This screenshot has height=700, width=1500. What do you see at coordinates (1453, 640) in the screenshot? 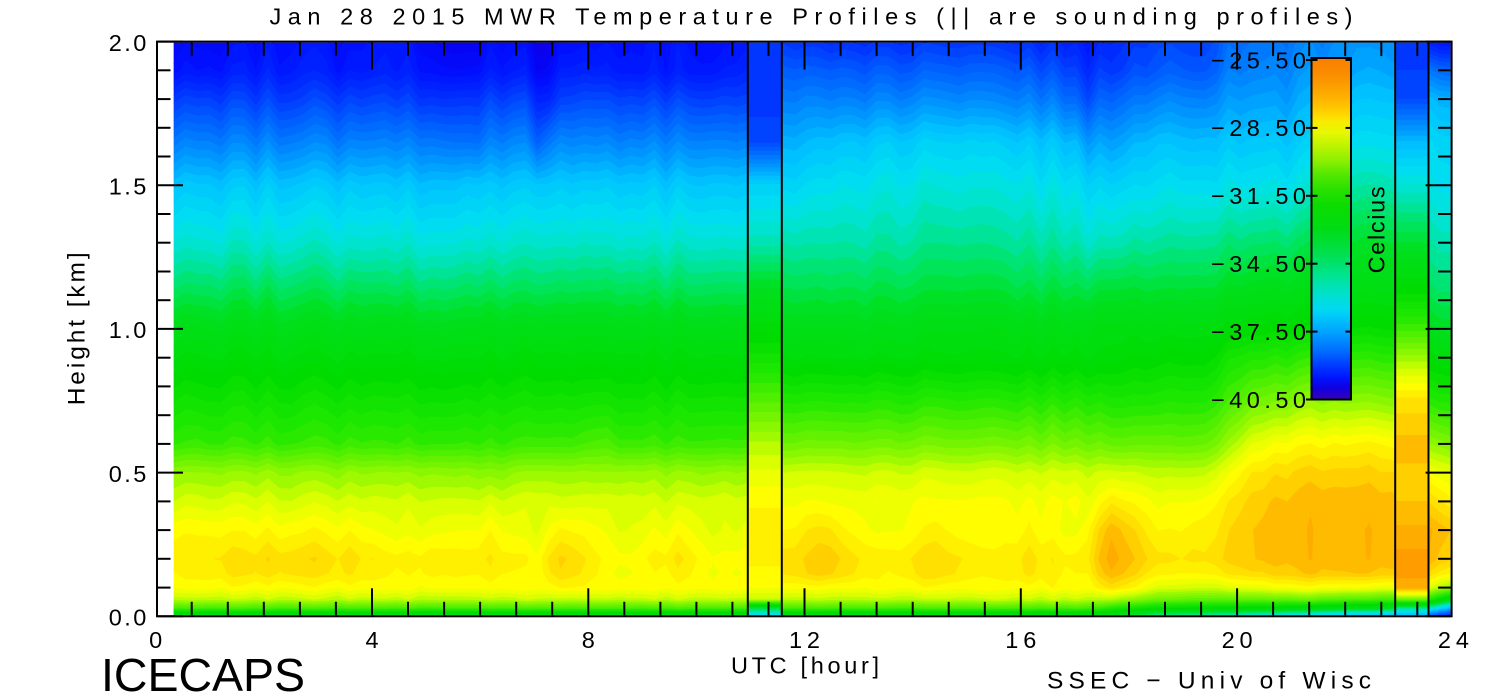
I see `svg-text: 24` at bounding box center [1453, 640].